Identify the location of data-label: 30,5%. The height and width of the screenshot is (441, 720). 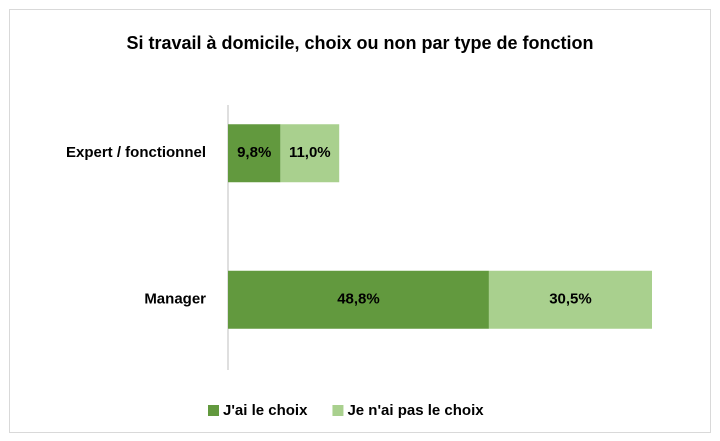
(570, 299).